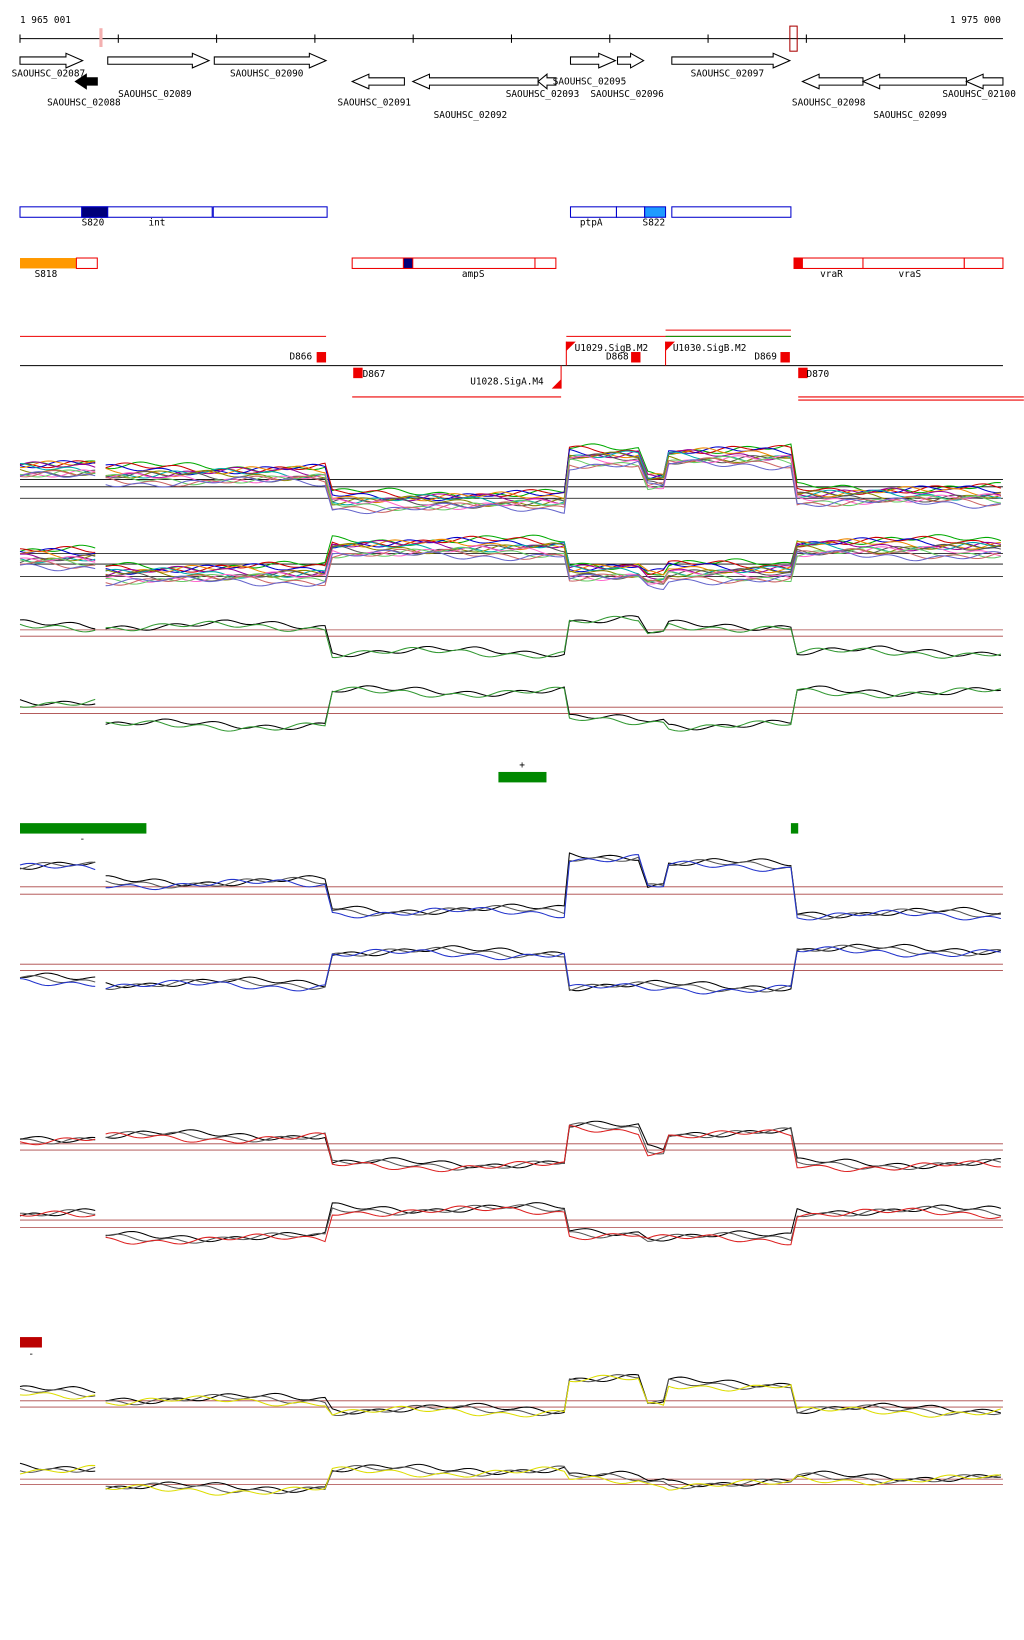 The height and width of the screenshot is (1640, 1024). Describe the element at coordinates (522, 765) in the screenshot. I see `strand-mark: +` at that location.